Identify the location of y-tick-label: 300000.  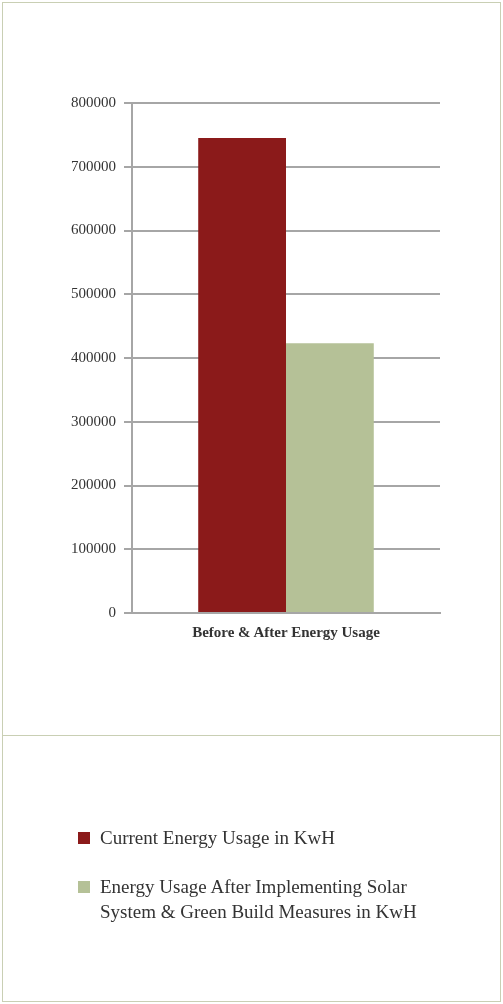
(93, 420).